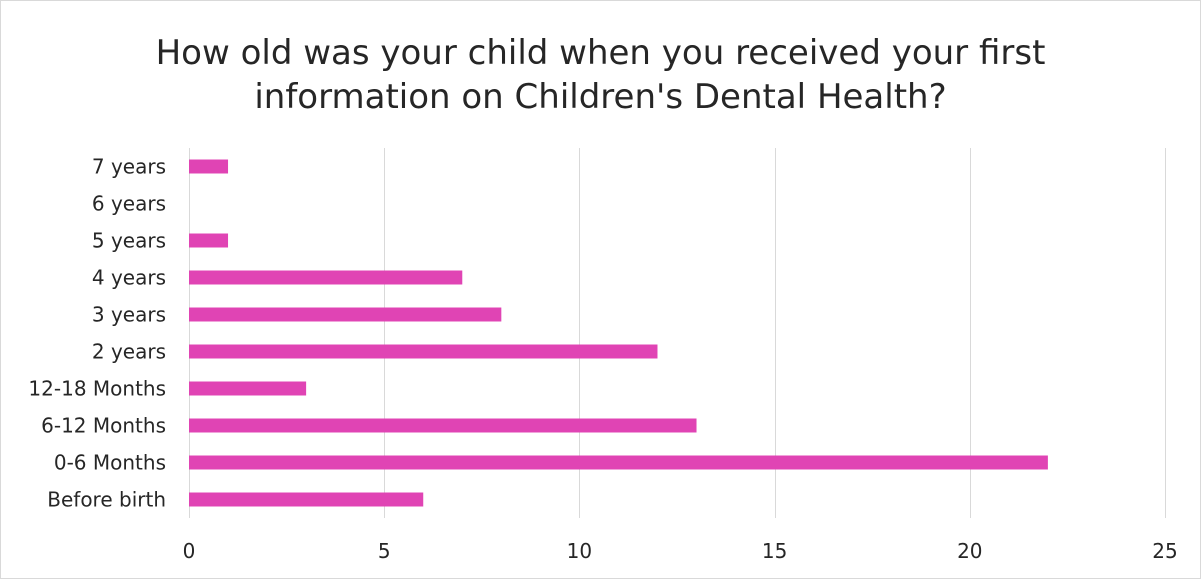 The image size is (1201, 579). I want to click on bar-0-6-months, so click(618, 462).